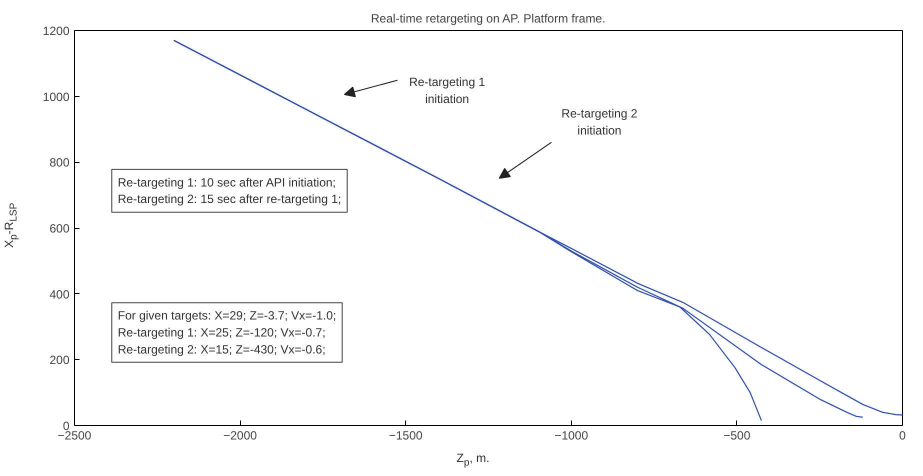 This screenshot has width=923, height=476. I want to click on annotation: For given targets: X=29; Z=-3.7; Vx=-1.0; Re-targeting 1: X=25; Z=-120; Vx=-0.7; Re-targeting 2: X=15; Z=-430; Vx=-0.6;, so click(227, 332).